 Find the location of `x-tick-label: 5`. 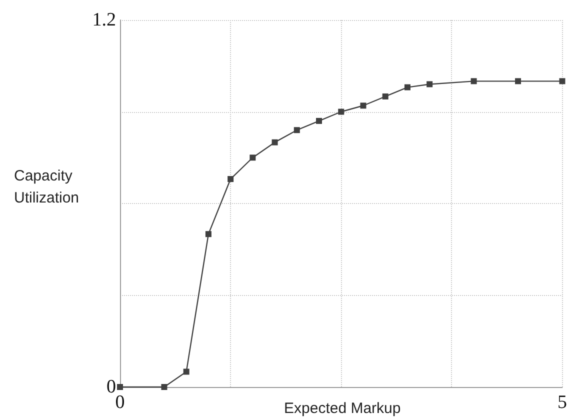

x-tick-label: 5 is located at coordinates (562, 402).